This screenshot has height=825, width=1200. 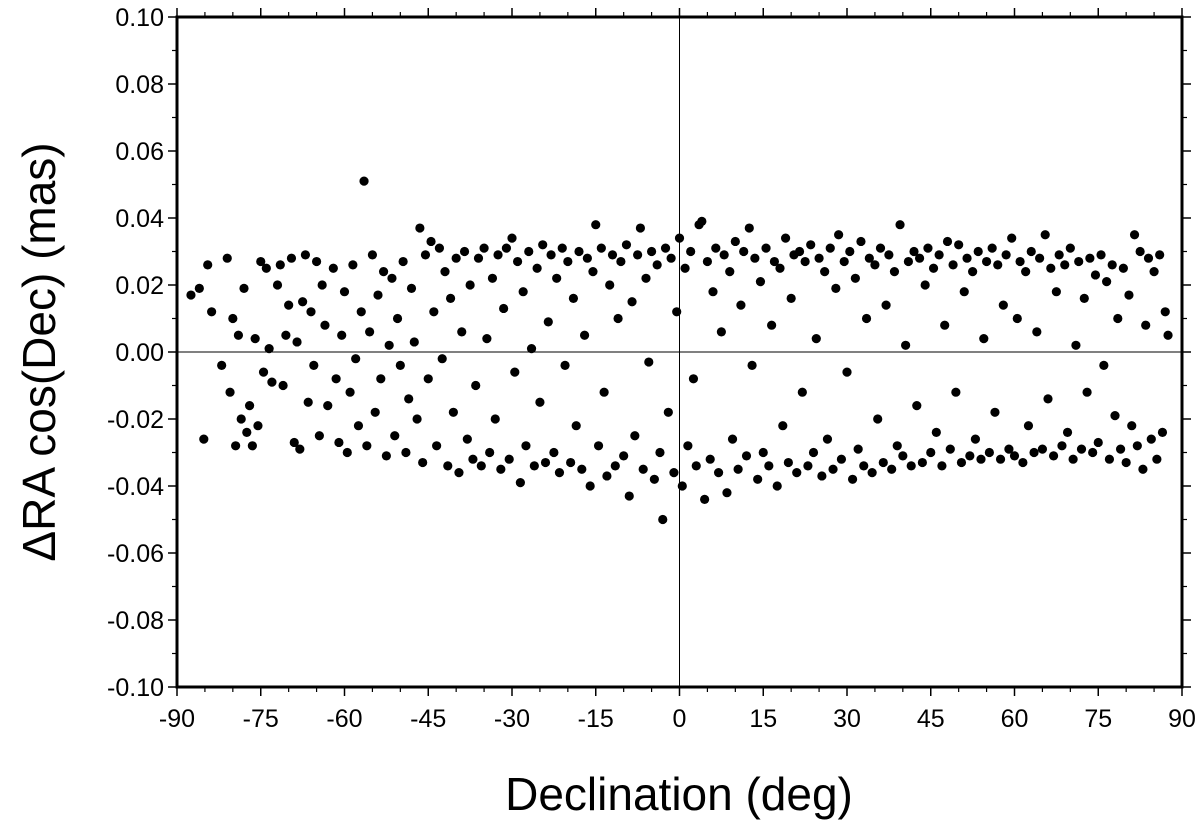 I want to click on x-tick-label: -30, so click(x=512, y=719).